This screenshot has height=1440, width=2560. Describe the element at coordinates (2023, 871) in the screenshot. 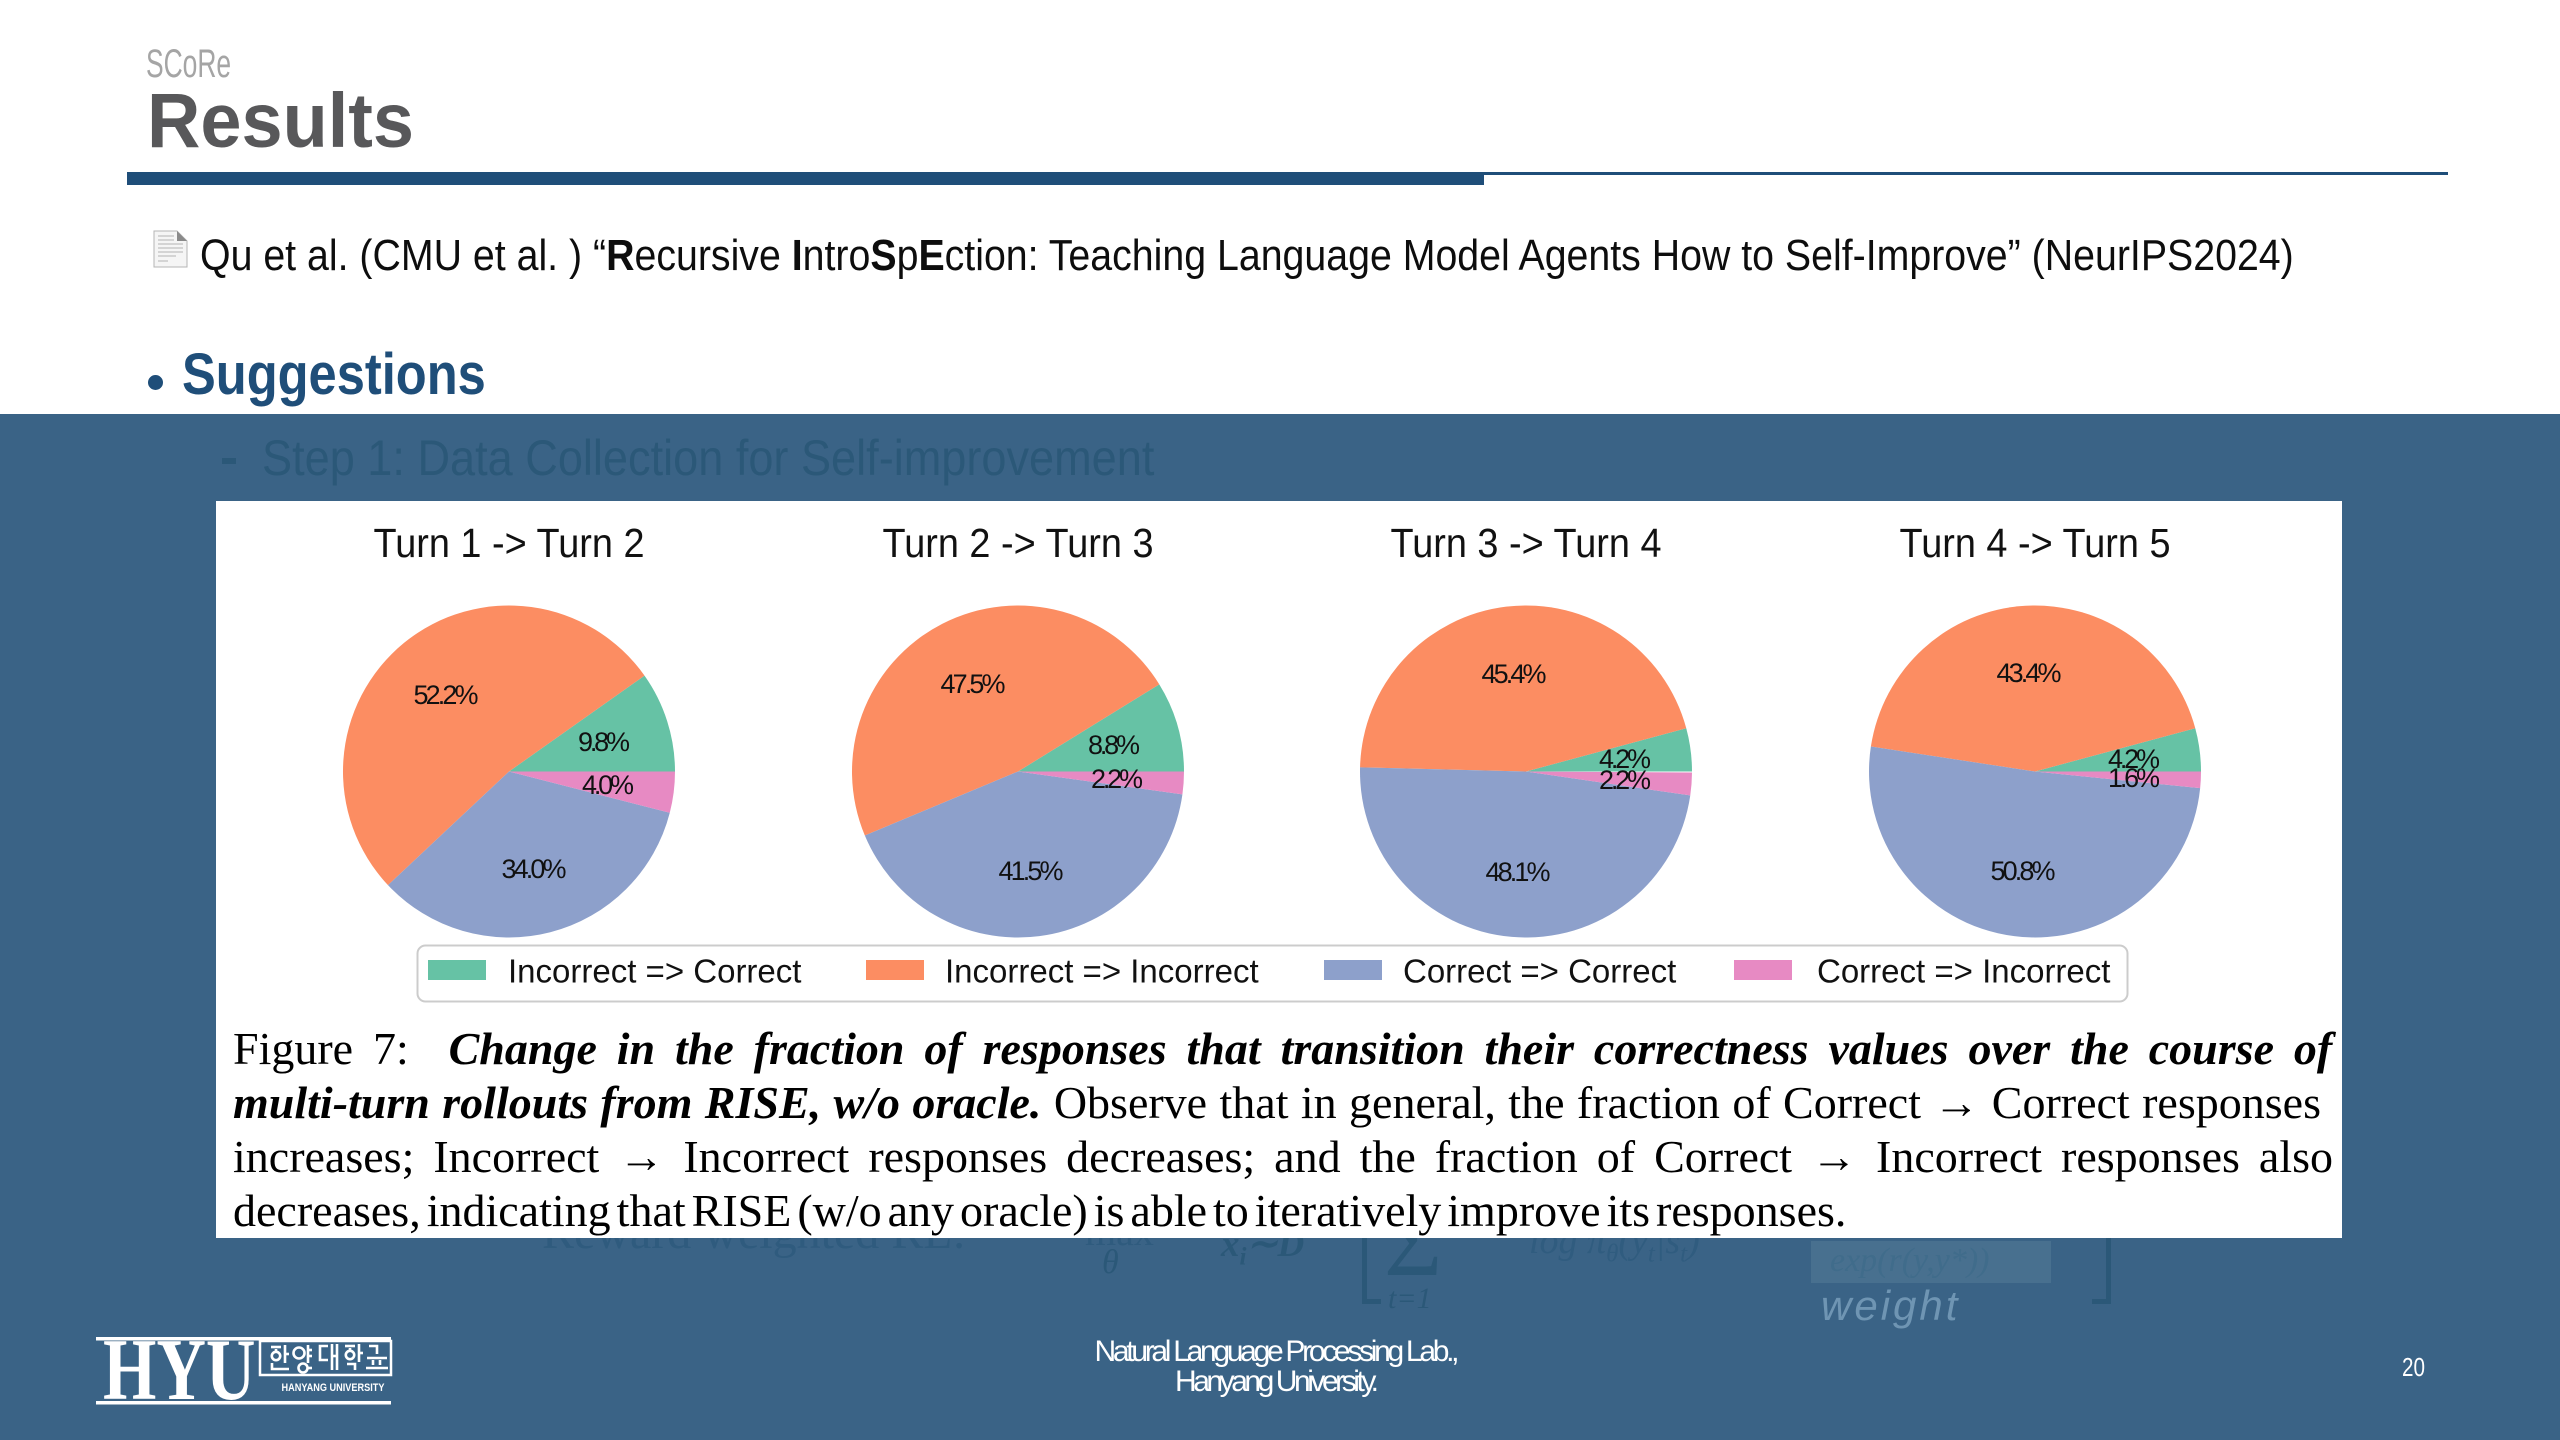

I see `svg-text: 50.8%` at that location.